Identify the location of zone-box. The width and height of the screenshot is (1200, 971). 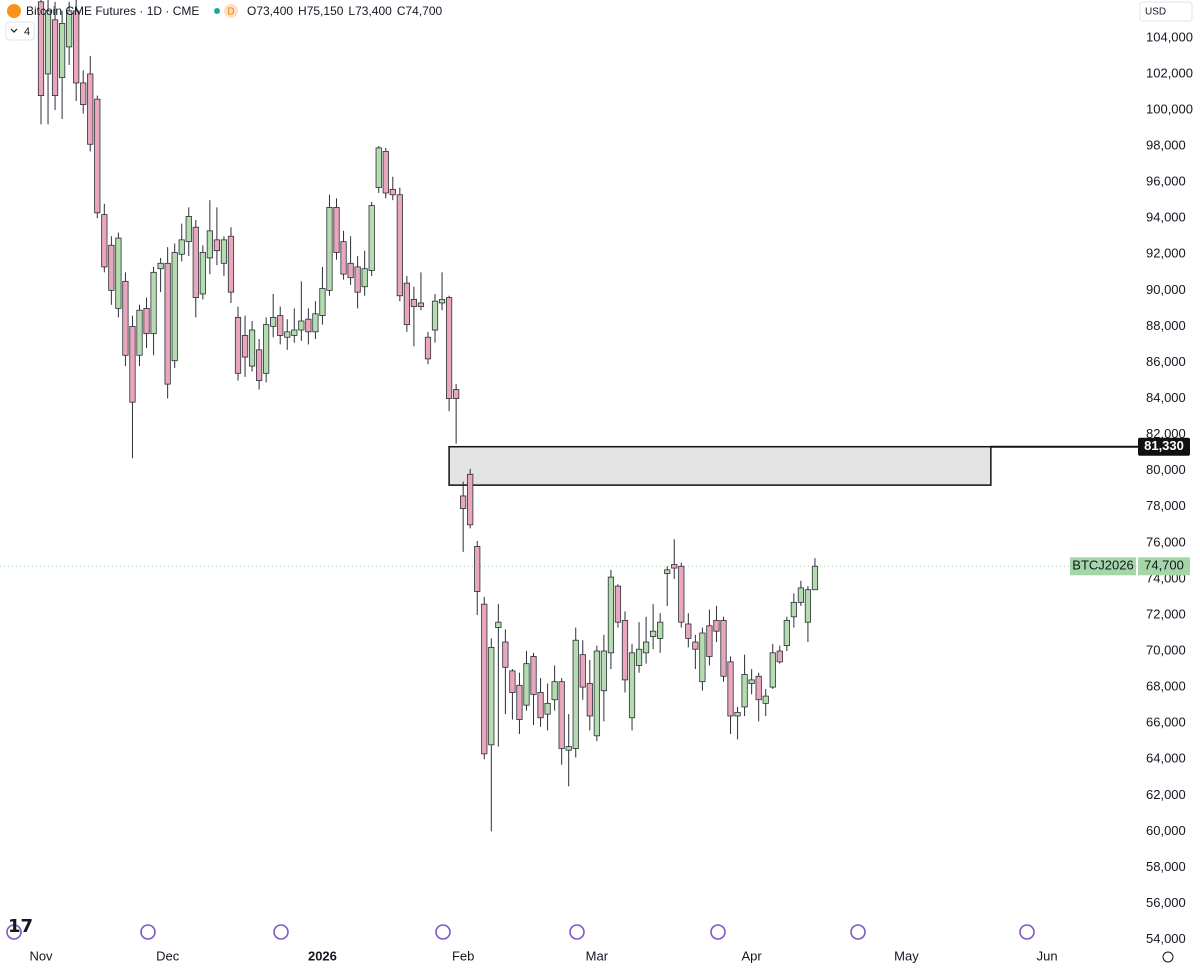
(720, 465).